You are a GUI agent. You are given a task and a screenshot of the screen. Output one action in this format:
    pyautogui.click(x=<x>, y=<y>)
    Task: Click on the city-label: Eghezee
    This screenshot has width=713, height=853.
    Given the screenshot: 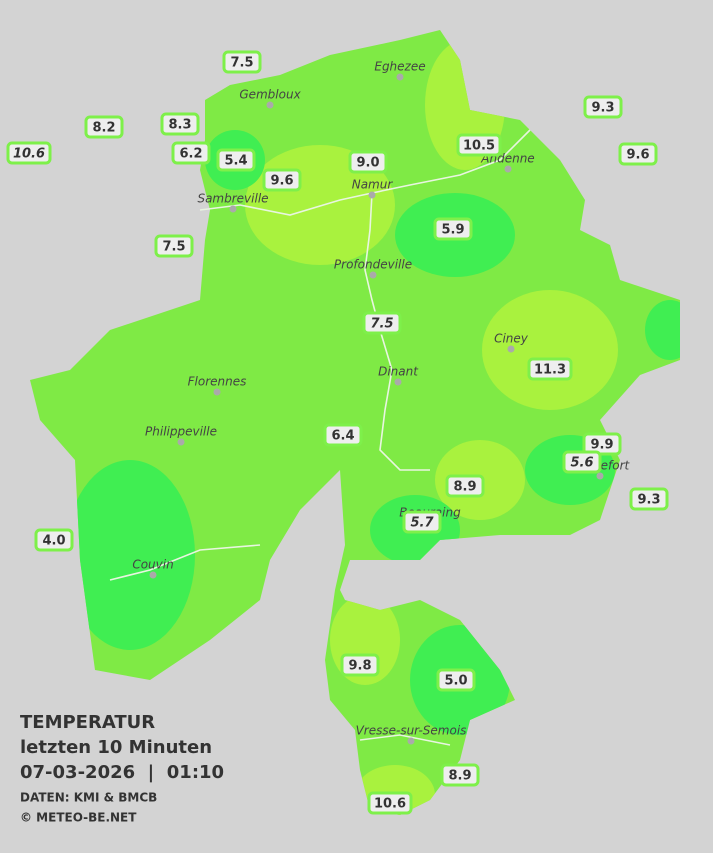 What is the action you would take?
    pyautogui.click(x=399, y=67)
    